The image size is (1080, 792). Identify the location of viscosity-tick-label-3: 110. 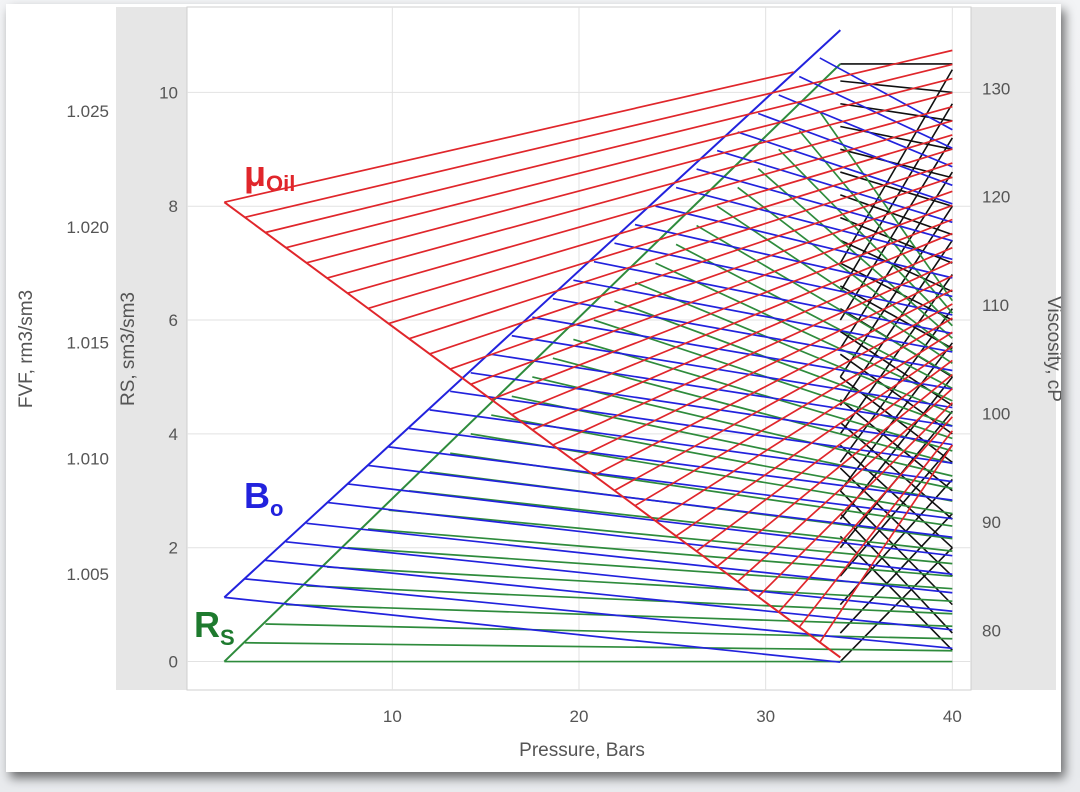
(995, 305).